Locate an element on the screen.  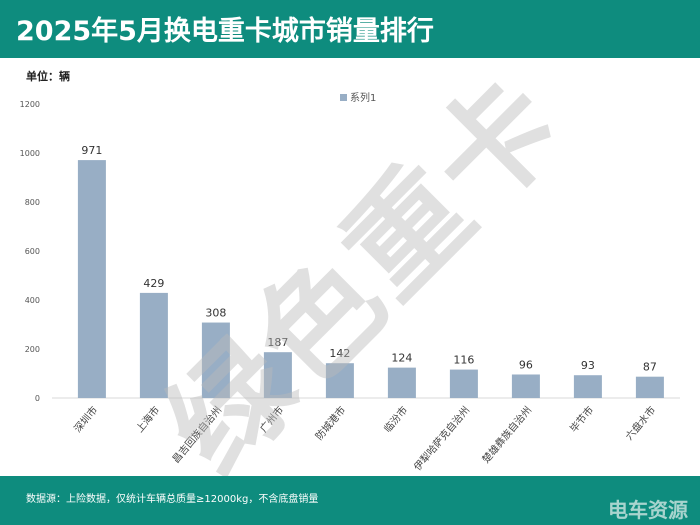
data-label: 429 is located at coordinates (153, 283).